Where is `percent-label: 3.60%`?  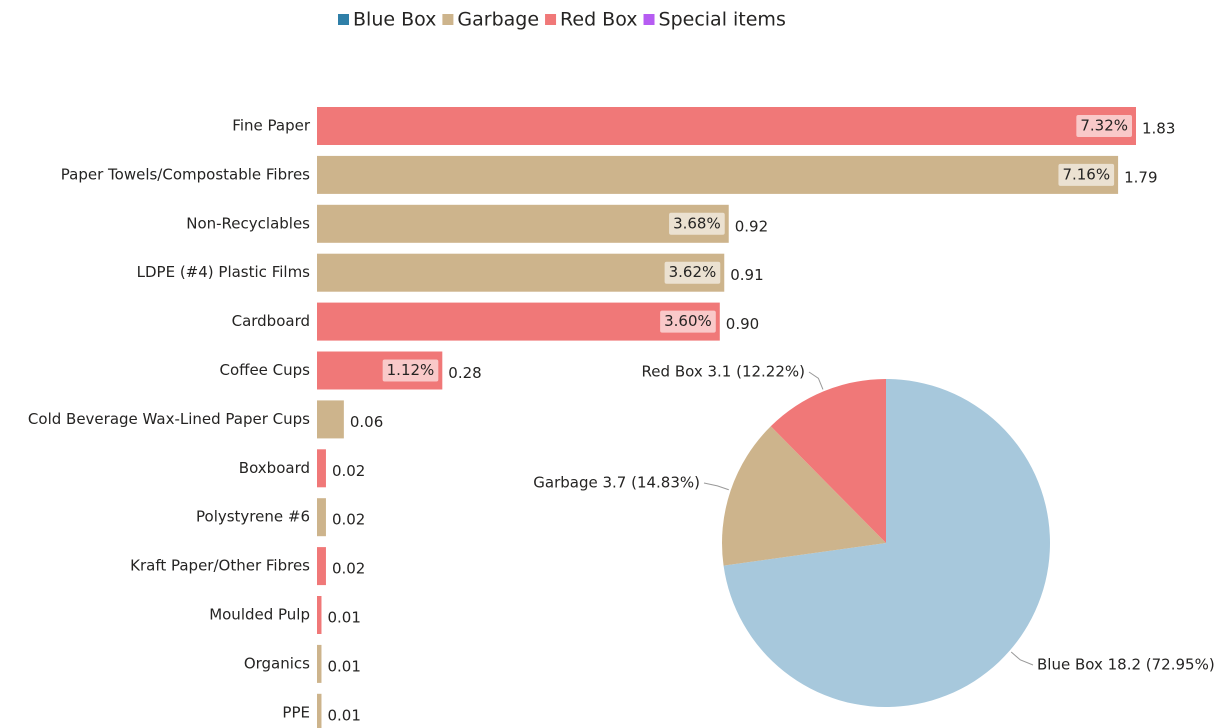
percent-label: 3.60% is located at coordinates (688, 321).